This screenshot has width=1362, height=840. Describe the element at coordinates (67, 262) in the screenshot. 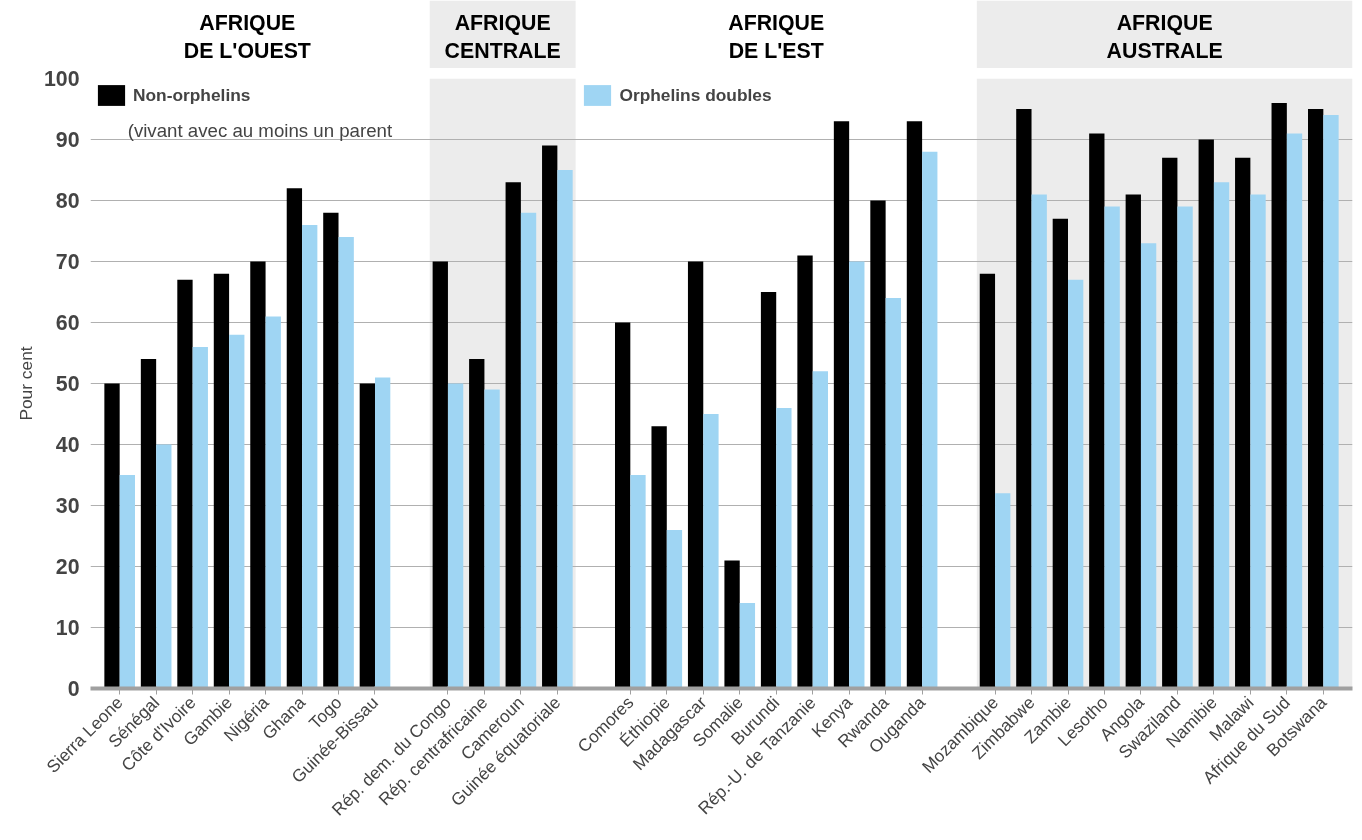

I see `y-tick-label: 70` at that location.